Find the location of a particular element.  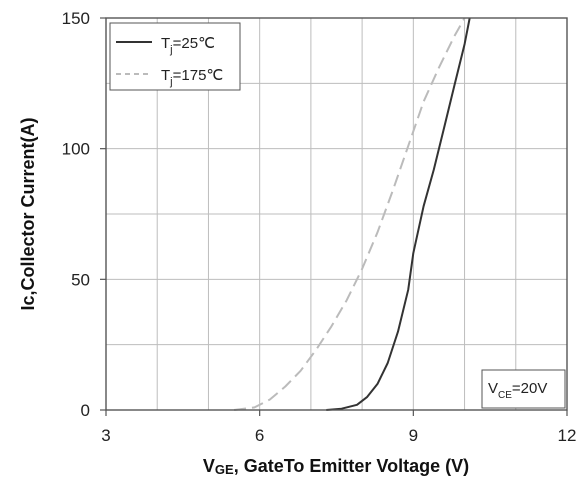

legend: Tj=25℃ Tj=175℃ is located at coordinates (175, 56).